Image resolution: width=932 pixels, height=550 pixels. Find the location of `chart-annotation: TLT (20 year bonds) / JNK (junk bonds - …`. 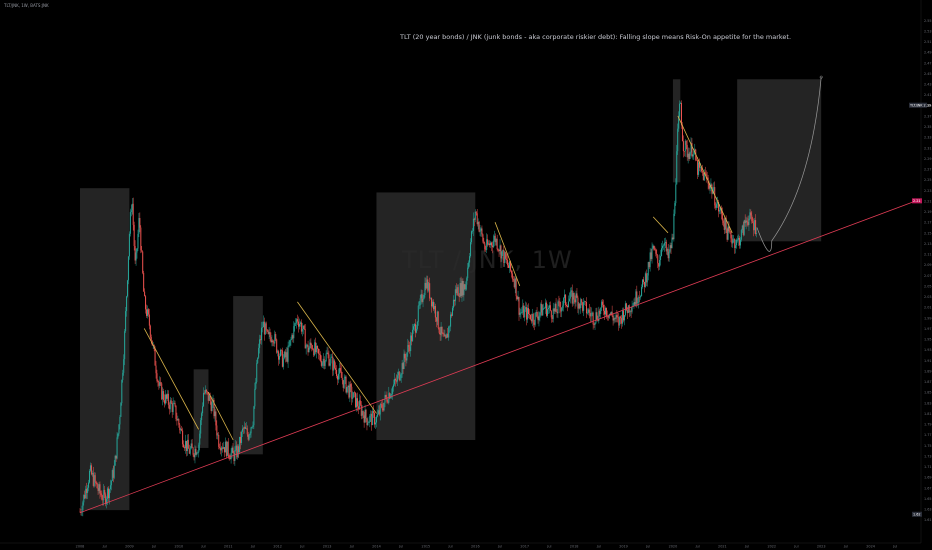

chart-annotation: TLT (20 year bonds) / JNK (junk bonds - … is located at coordinates (596, 37).